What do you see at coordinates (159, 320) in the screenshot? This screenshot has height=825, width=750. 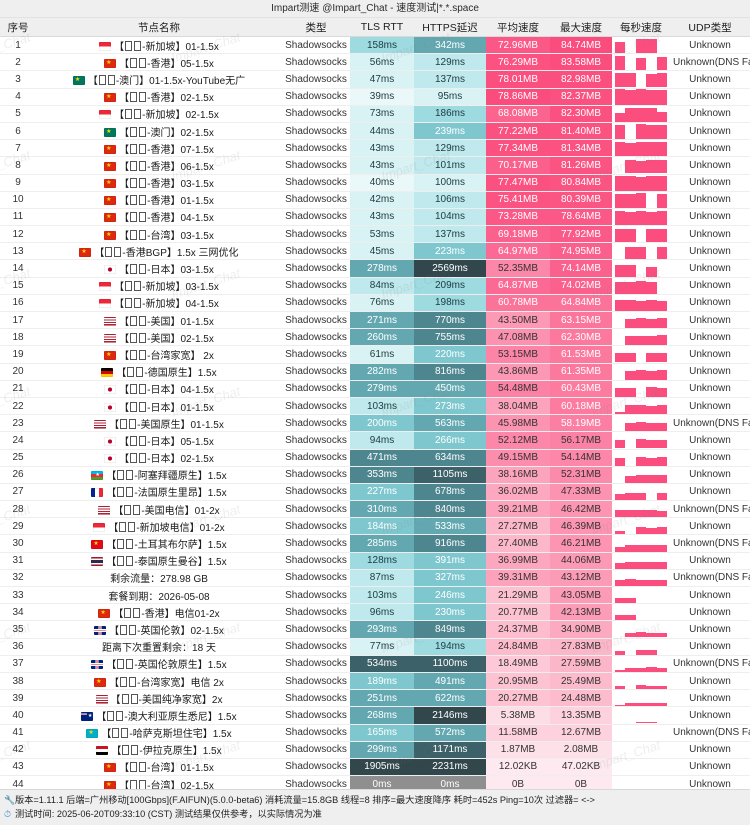 I see `cell-node-name: 【-美国】01-1.5x` at bounding box center [159, 320].